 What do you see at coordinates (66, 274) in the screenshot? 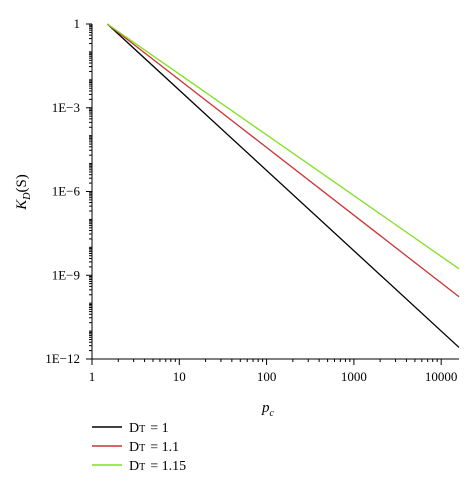
I see `y-tick-label: 1E−9` at bounding box center [66, 274].